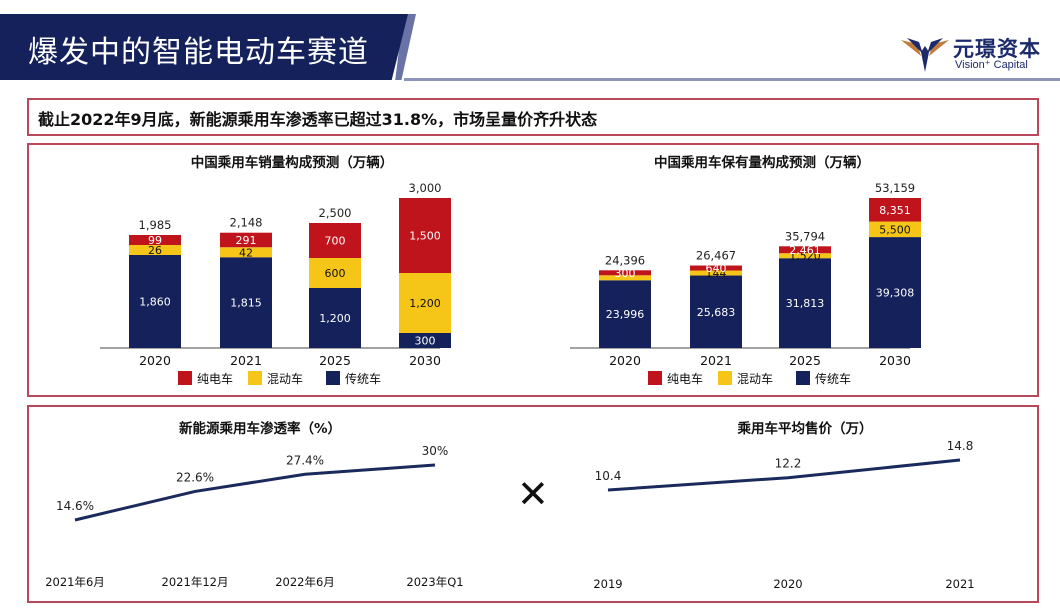 The height and width of the screenshot is (608, 1060). Describe the element at coordinates (260, 429) in the screenshot. I see `penetration-chart-title: 新能源乘用车渗透率（%）` at that location.